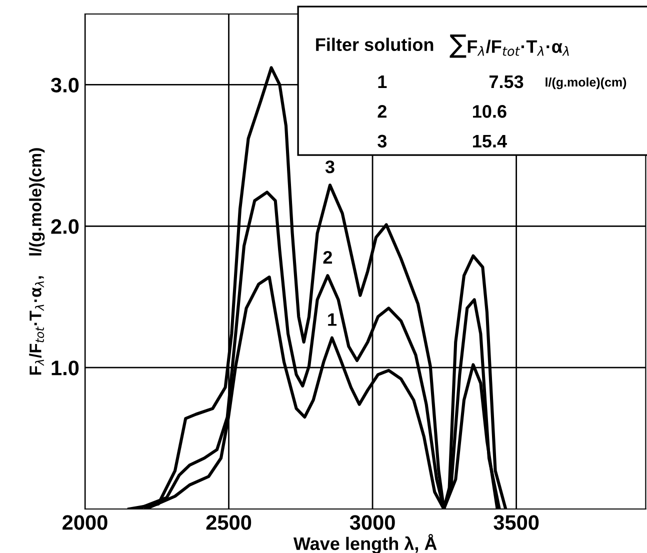  I want to click on text: F$_{λ}$/F$_{tot}$·T$_{λ}$·α$_{λ}$, l/(g.mole)(cm), so click(37, 261).